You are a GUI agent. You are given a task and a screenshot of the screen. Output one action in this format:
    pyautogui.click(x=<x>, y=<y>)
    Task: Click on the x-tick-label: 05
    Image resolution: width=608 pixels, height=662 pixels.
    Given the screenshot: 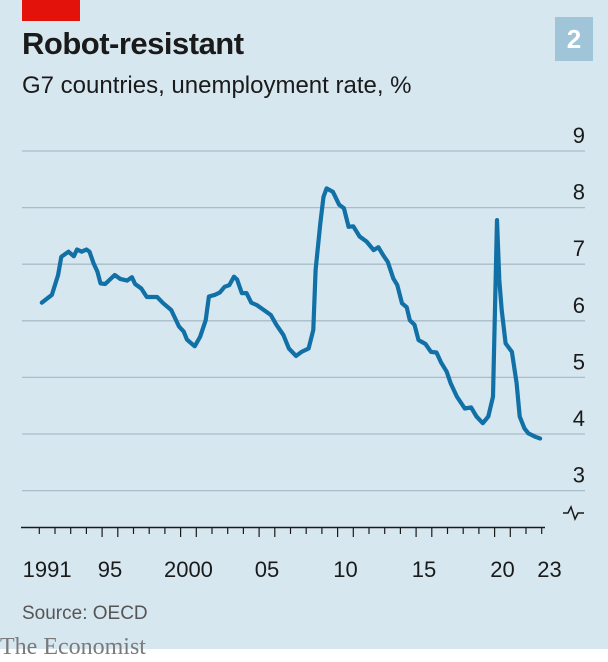 What is the action you would take?
    pyautogui.click(x=267, y=569)
    